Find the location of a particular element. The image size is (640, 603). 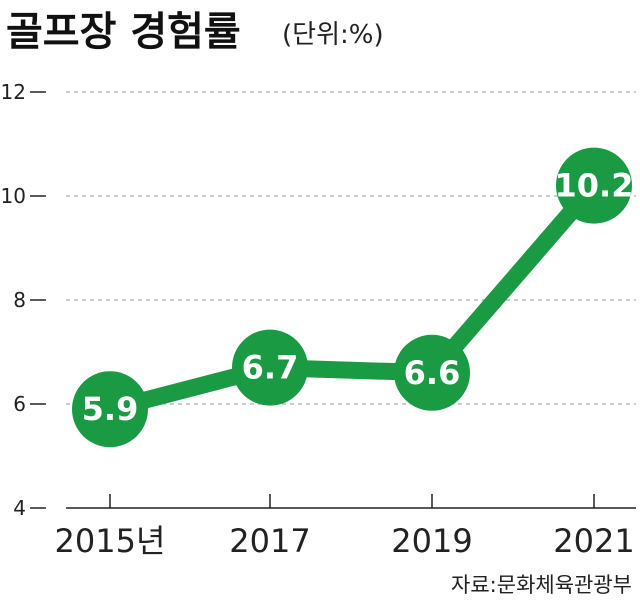

x-tick-label: 2017 is located at coordinates (269, 541).